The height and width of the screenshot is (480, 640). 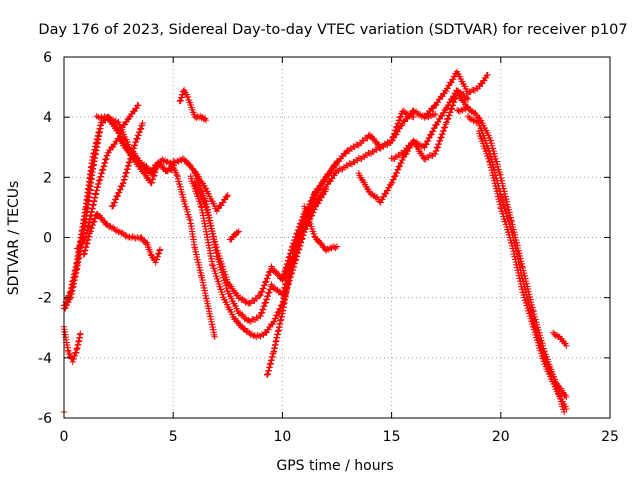 What do you see at coordinates (334, 466) in the screenshot?
I see `x-axis-label: GPS time / hours` at bounding box center [334, 466].